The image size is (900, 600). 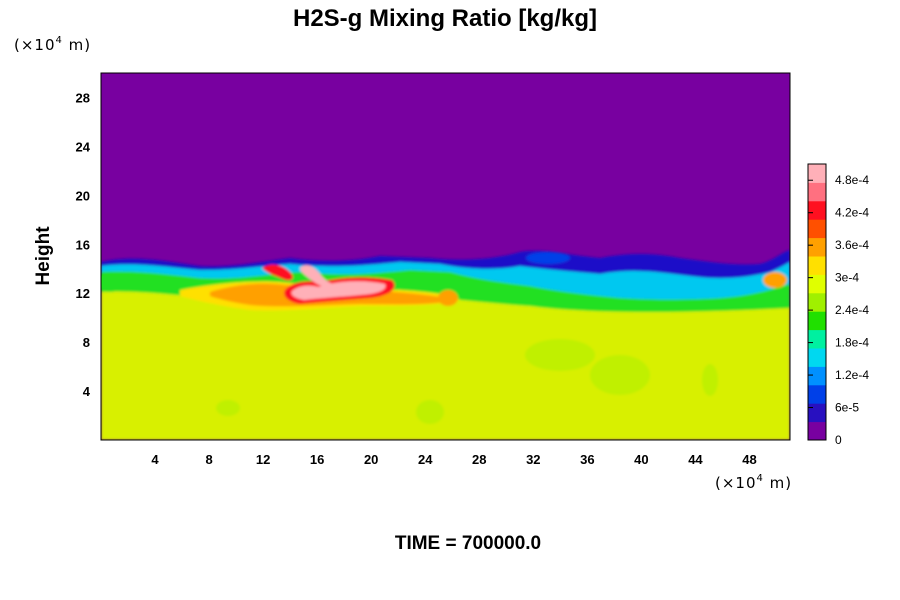 I want to click on x-tick-label: 8, so click(x=208, y=459).